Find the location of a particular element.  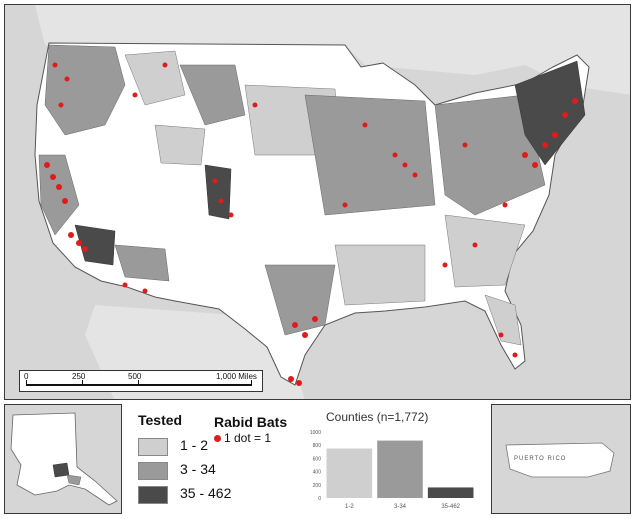

puerto-rico-svg is located at coordinates (560, 460).